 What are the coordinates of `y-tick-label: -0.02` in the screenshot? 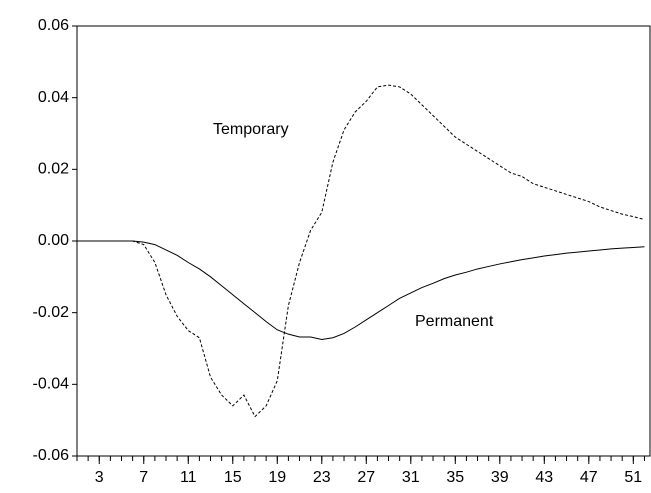 It's located at (51, 312).